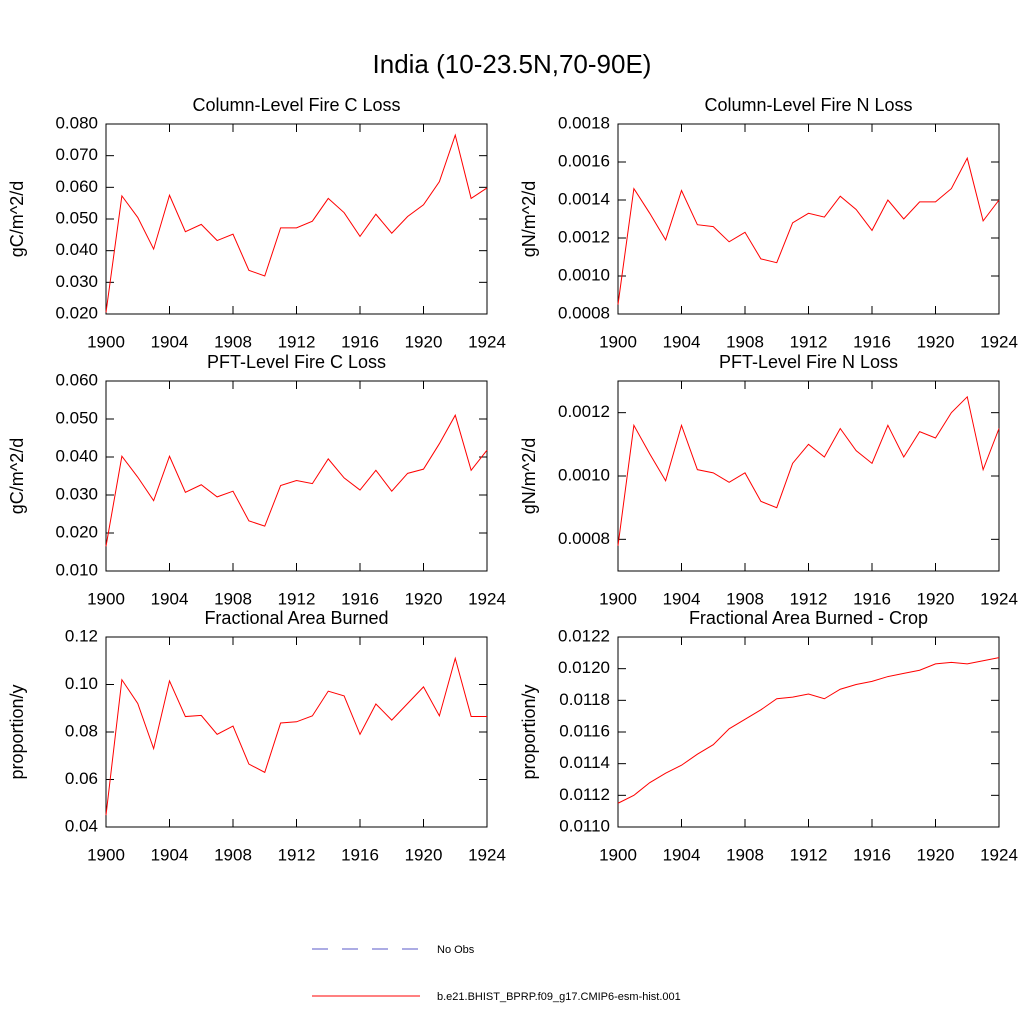  Describe the element at coordinates (296, 105) in the screenshot. I see `panel-title: Column-Level Fire C Loss` at that location.